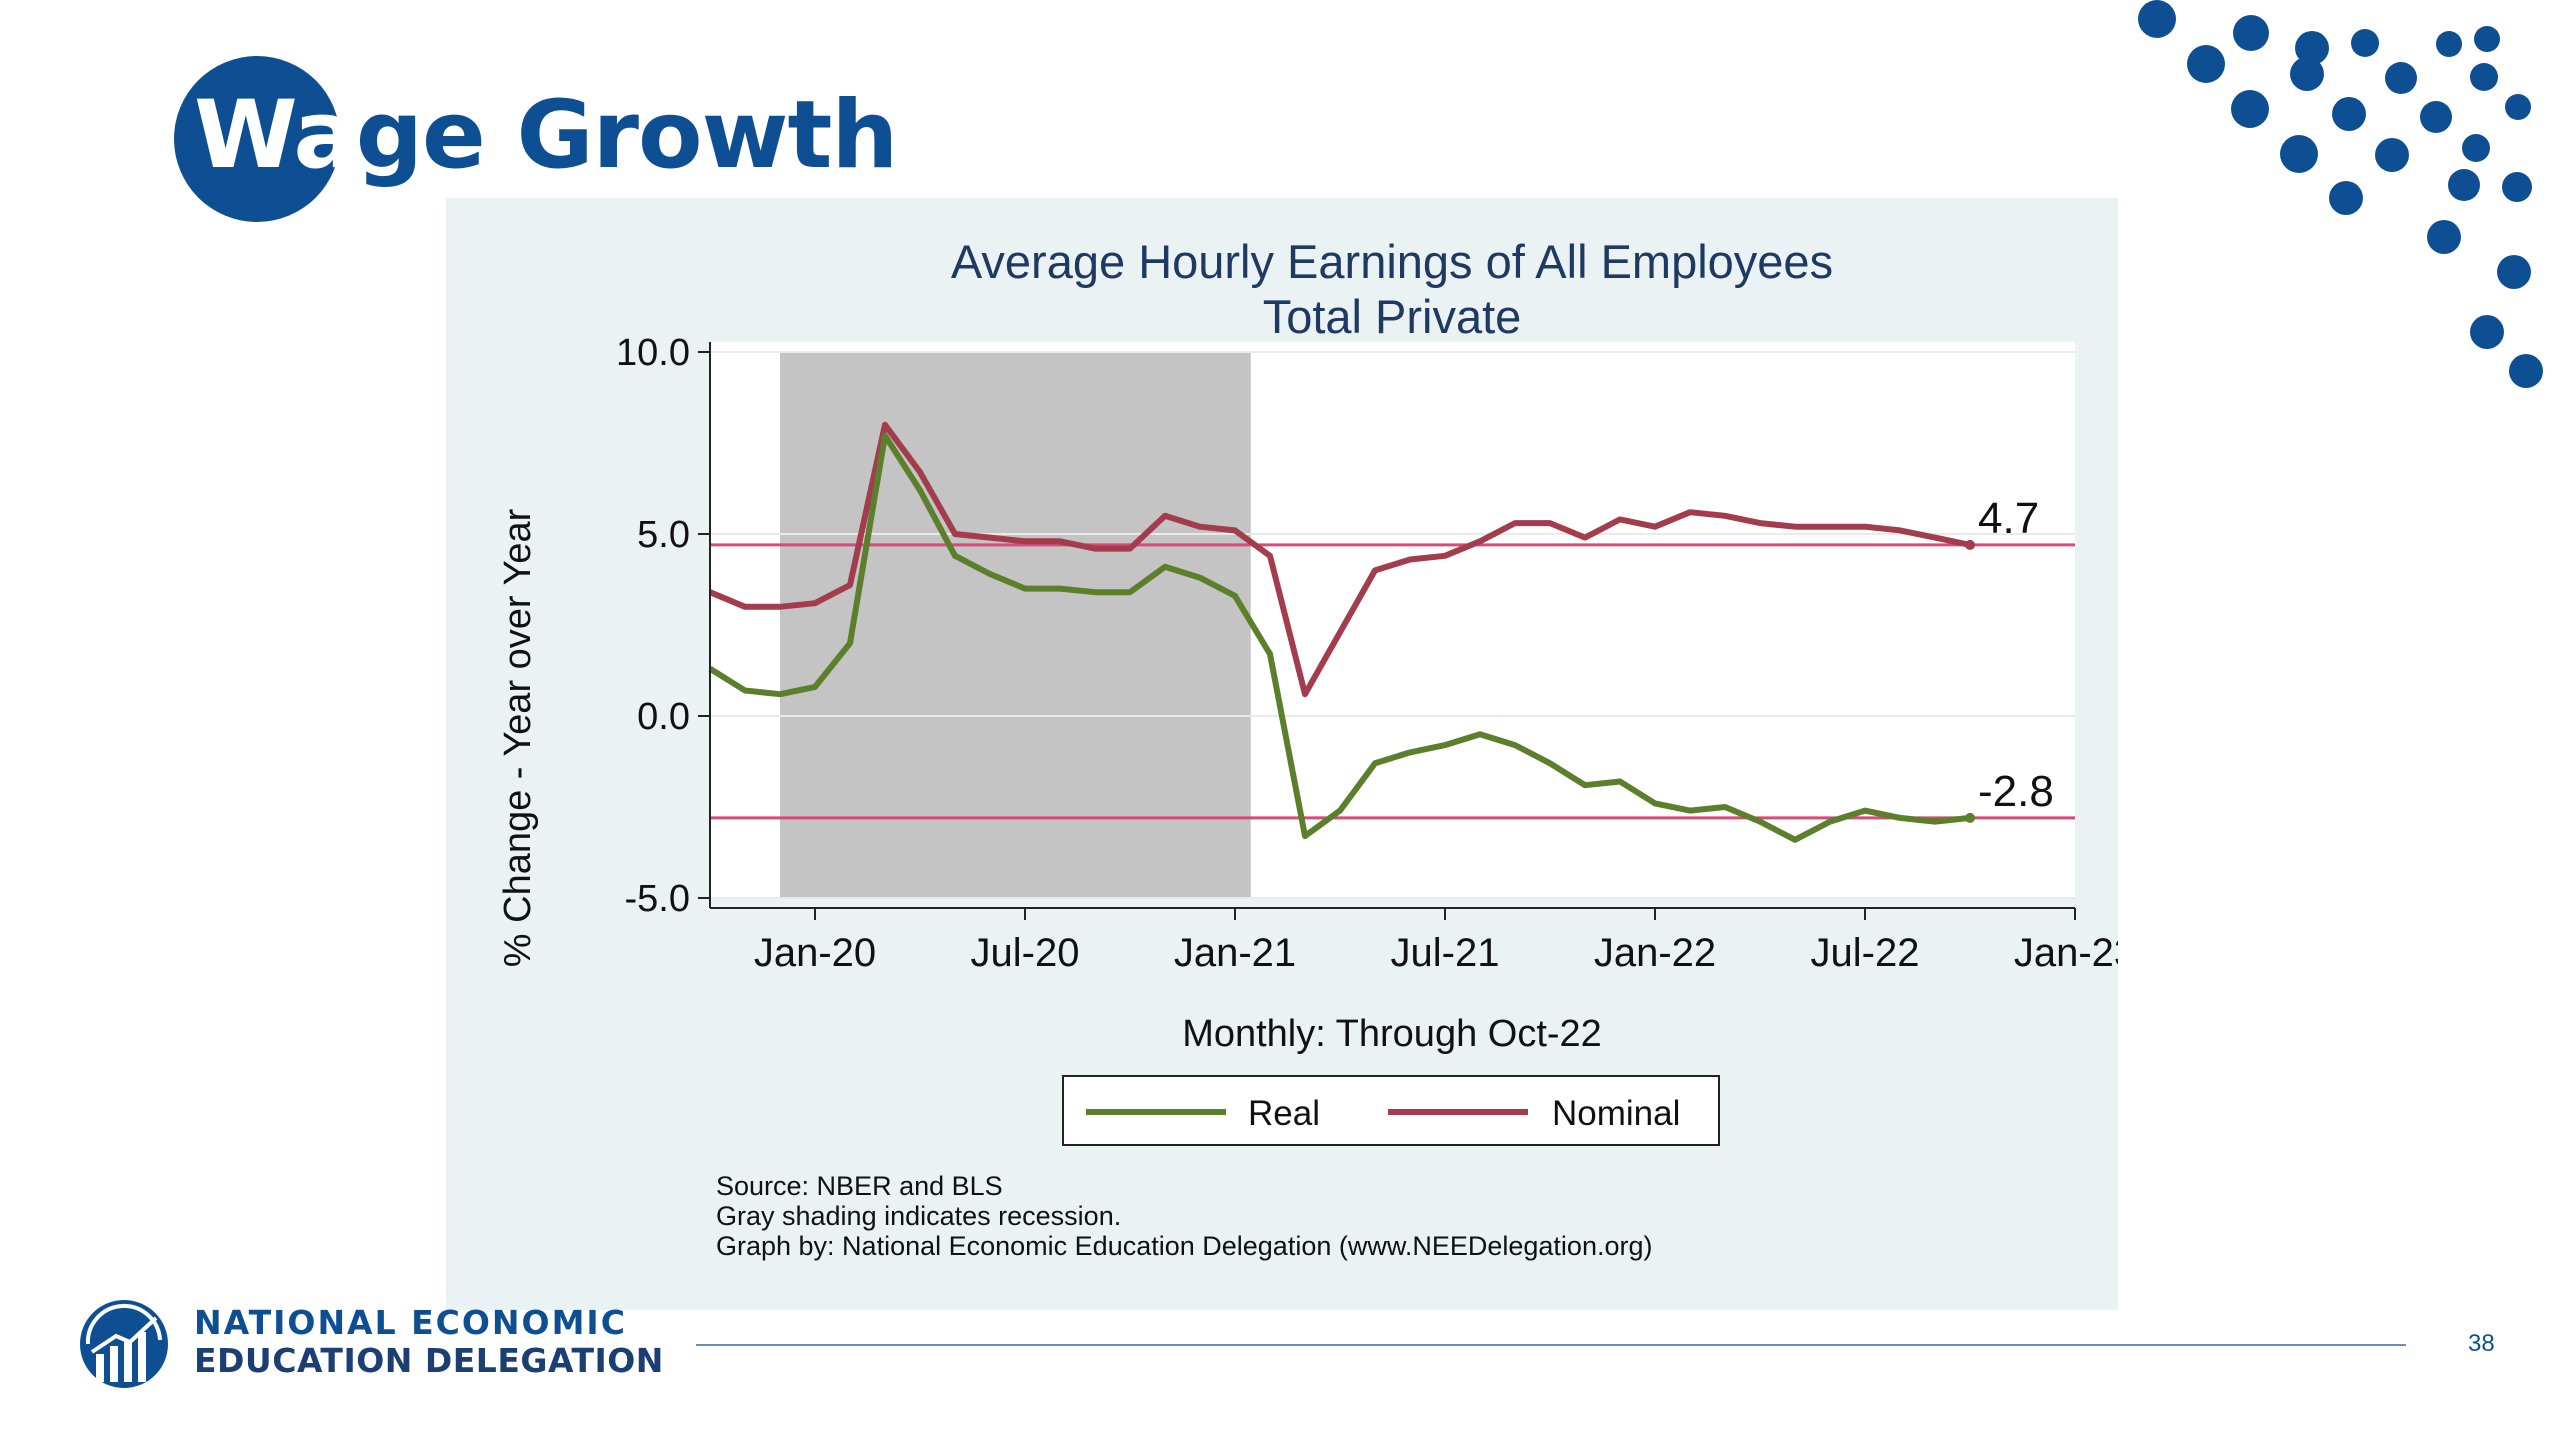 The width and height of the screenshot is (2560, 1440). What do you see at coordinates (2481, 1343) in the screenshot?
I see `page-number: 38` at bounding box center [2481, 1343].